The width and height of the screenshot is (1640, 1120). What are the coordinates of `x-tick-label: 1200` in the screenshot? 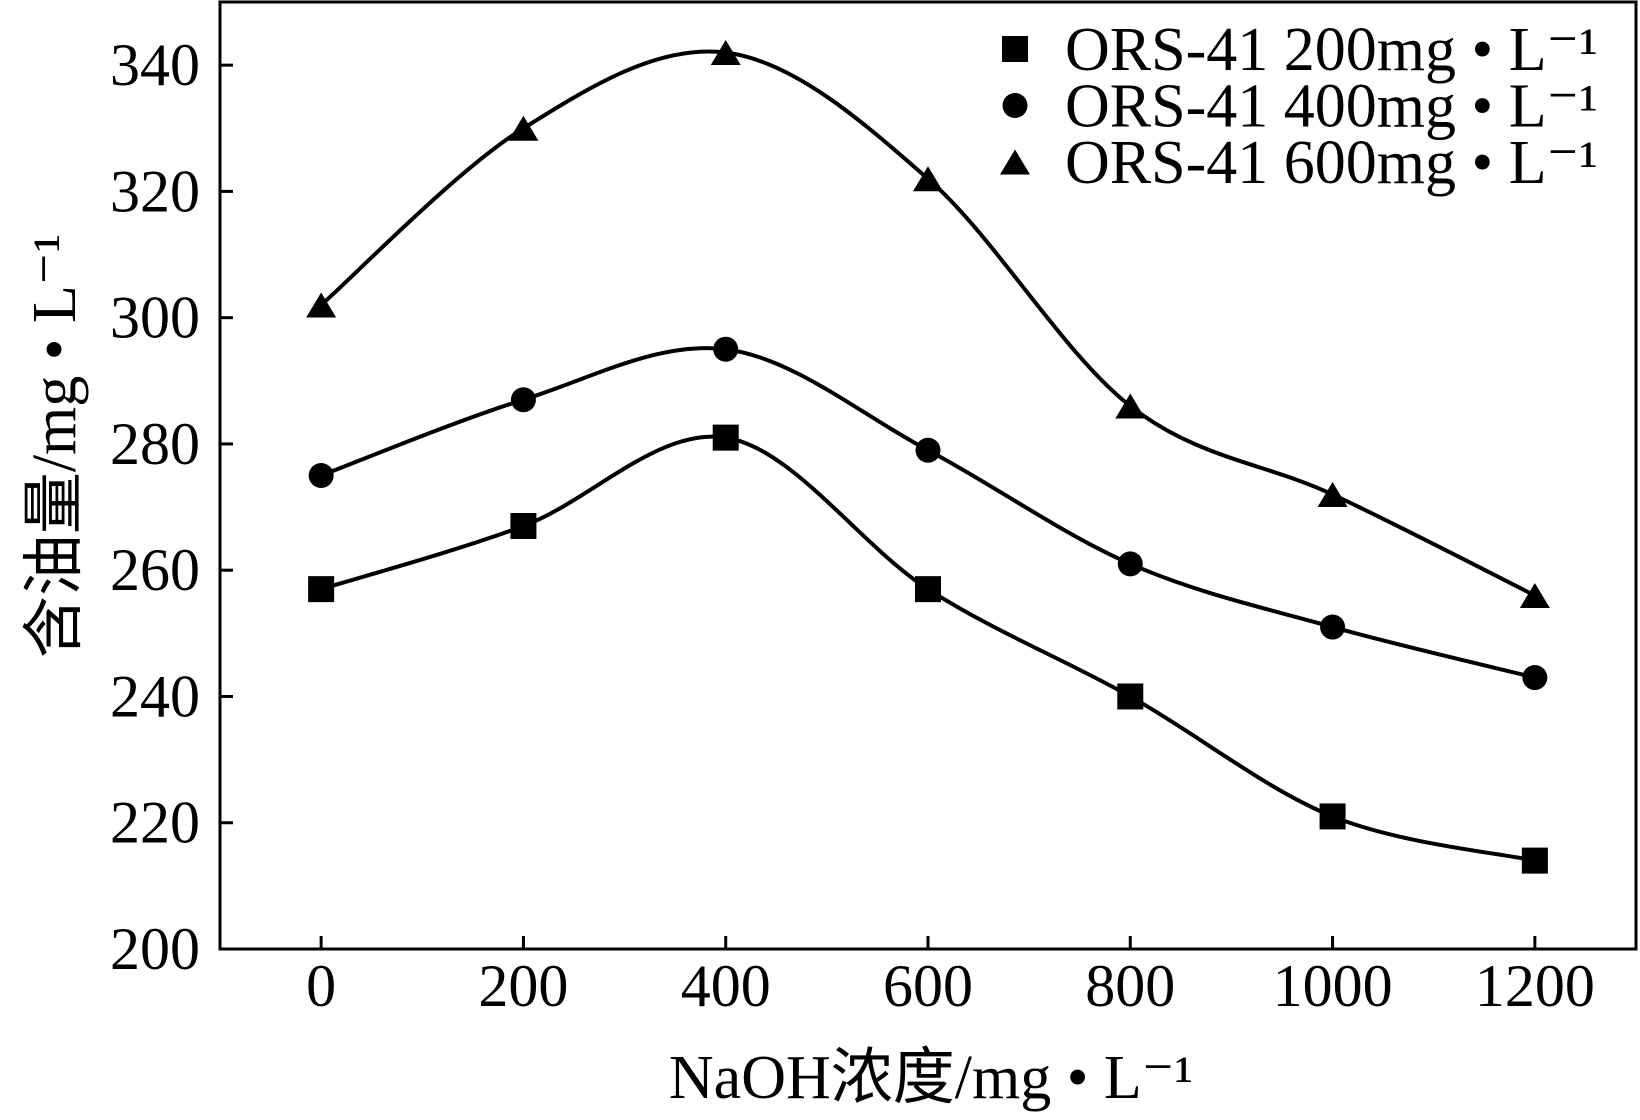 It's located at (1535, 986).